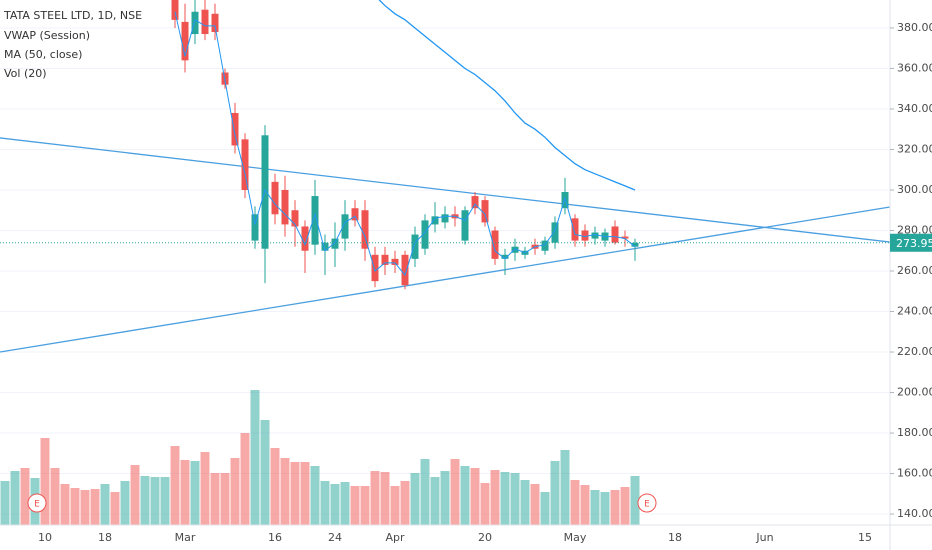 The image size is (932, 550). What do you see at coordinates (185, 537) in the screenshot?
I see `x-tick-label: Mar` at bounding box center [185, 537].